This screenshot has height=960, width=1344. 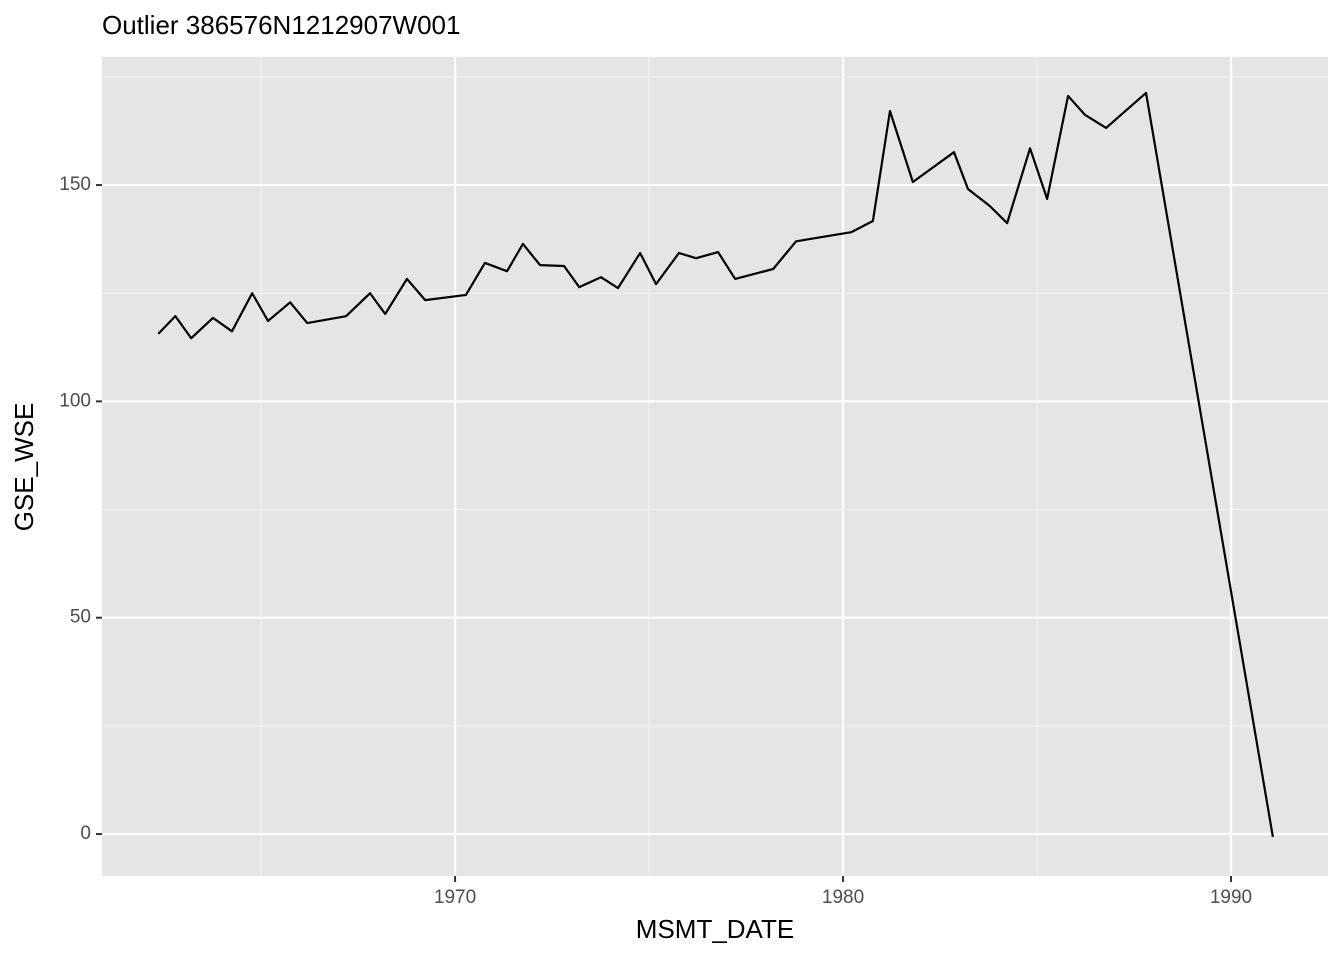 I want to click on y-tick-label: 150, so click(x=75, y=184).